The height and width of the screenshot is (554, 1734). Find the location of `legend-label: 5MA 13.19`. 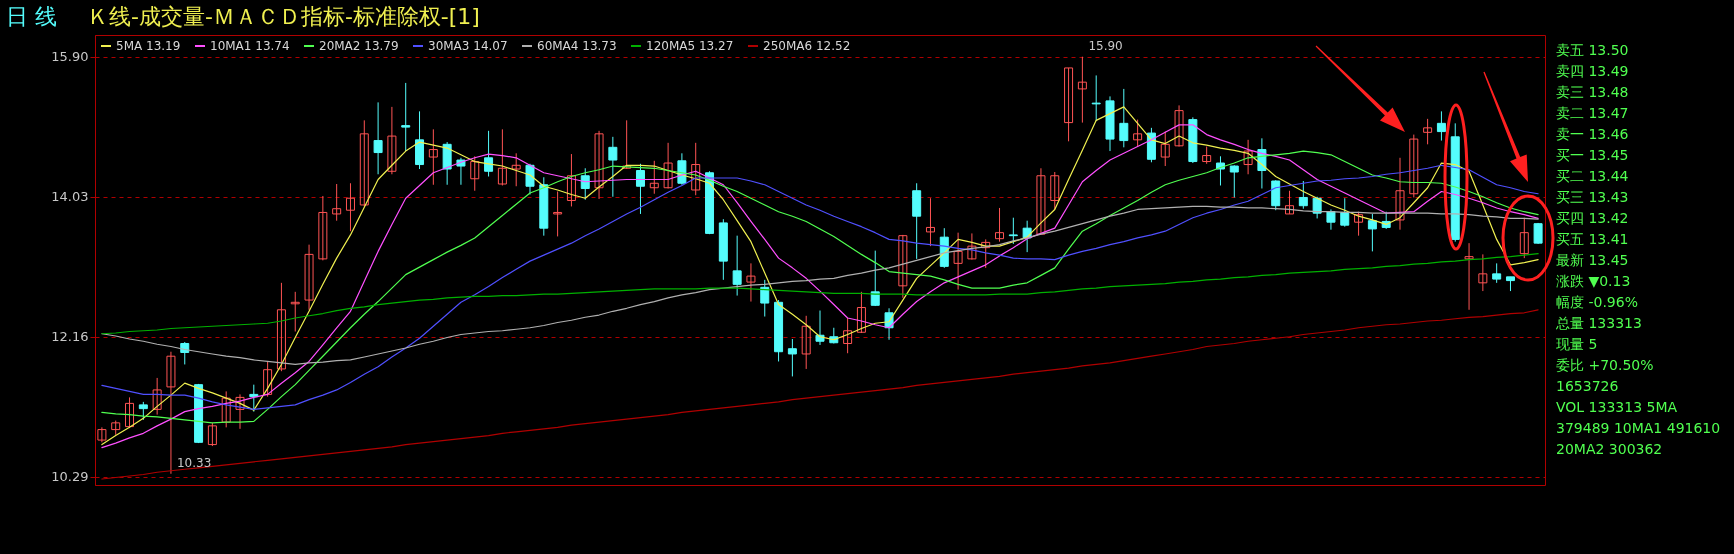

legend-label: 5MA 13.19 is located at coordinates (148, 46).